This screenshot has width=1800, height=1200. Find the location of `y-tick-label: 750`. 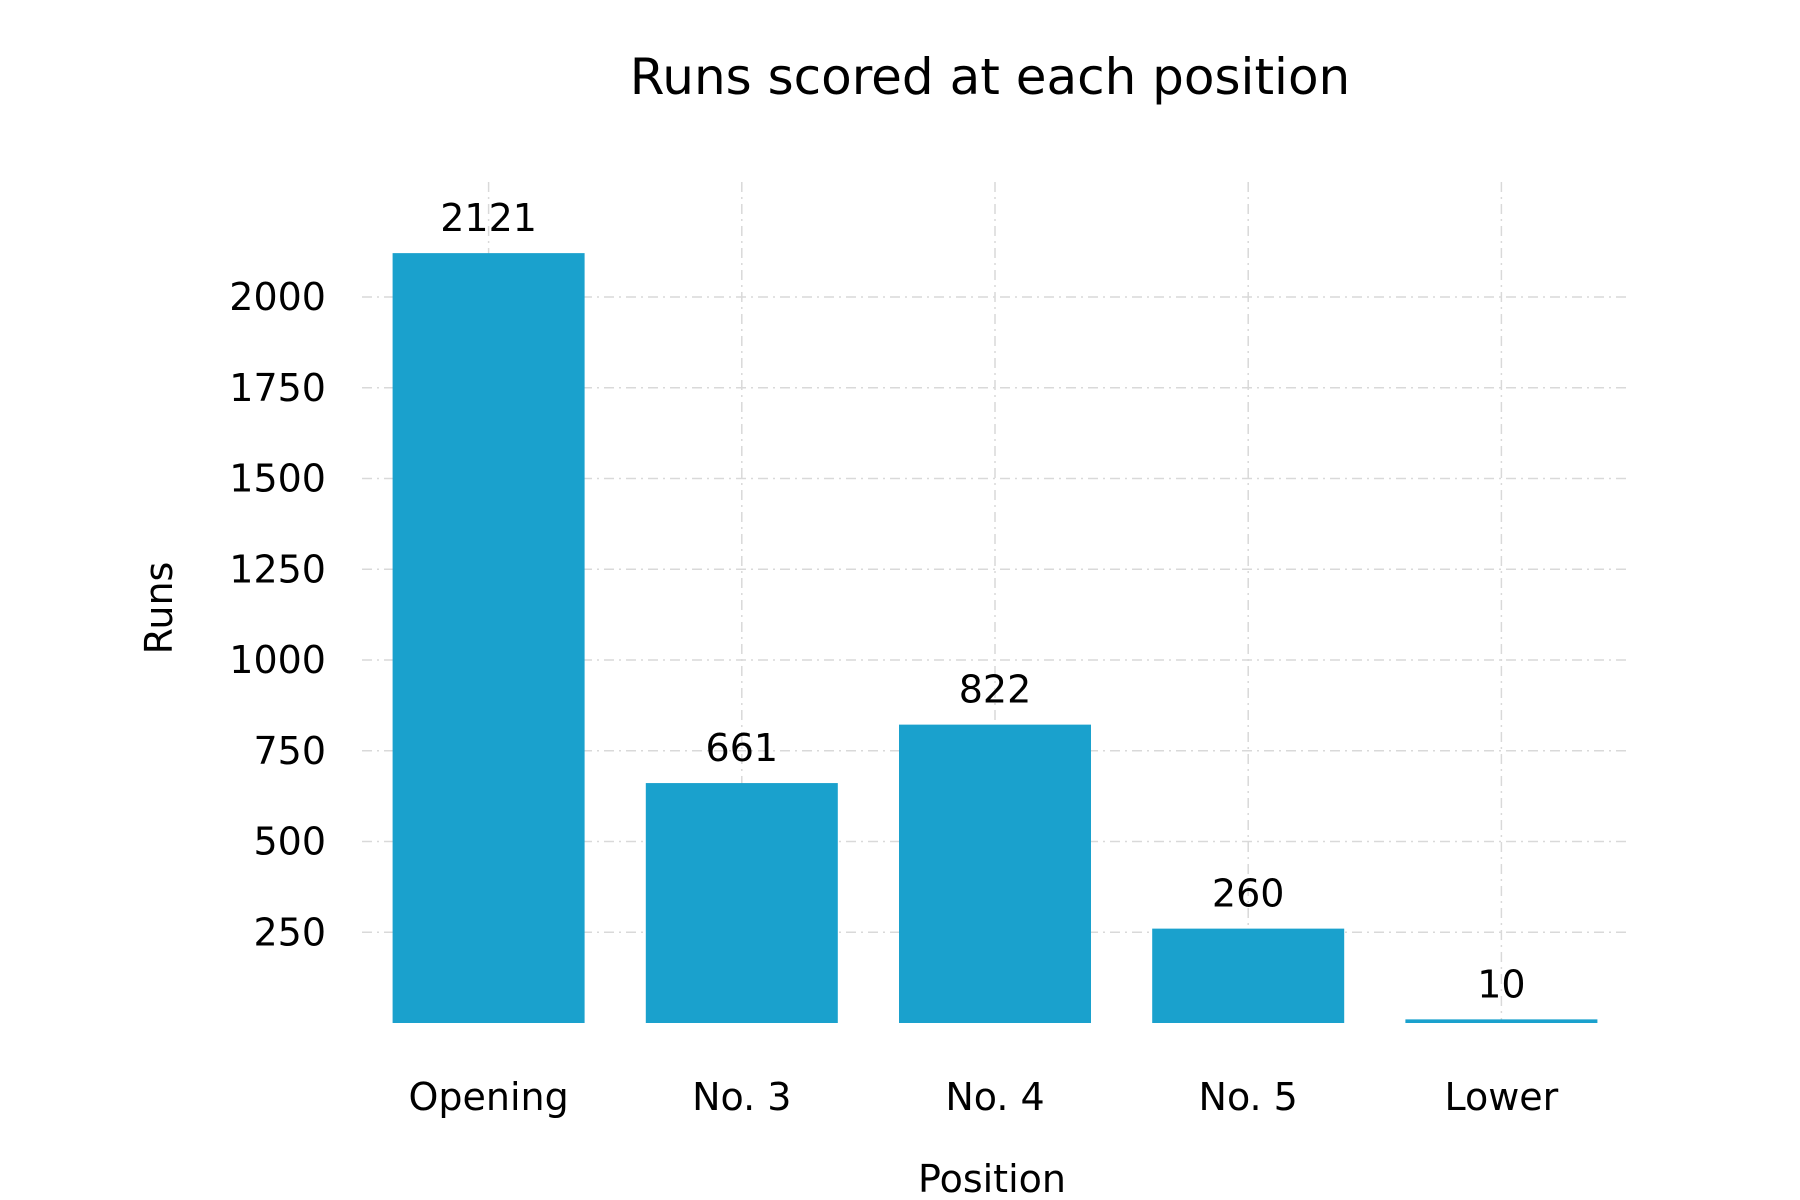

y-tick-label: 750 is located at coordinates (289, 751).